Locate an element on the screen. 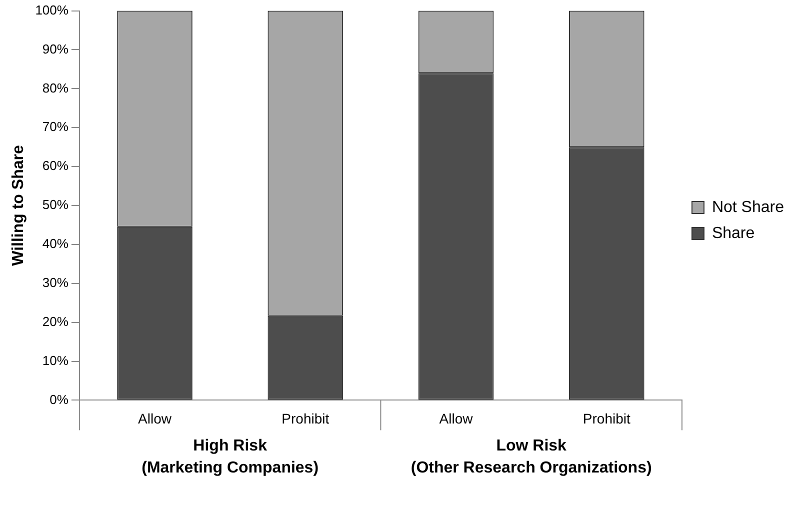 The height and width of the screenshot is (506, 804). y-tick-label: 10% is located at coordinates (55, 360).